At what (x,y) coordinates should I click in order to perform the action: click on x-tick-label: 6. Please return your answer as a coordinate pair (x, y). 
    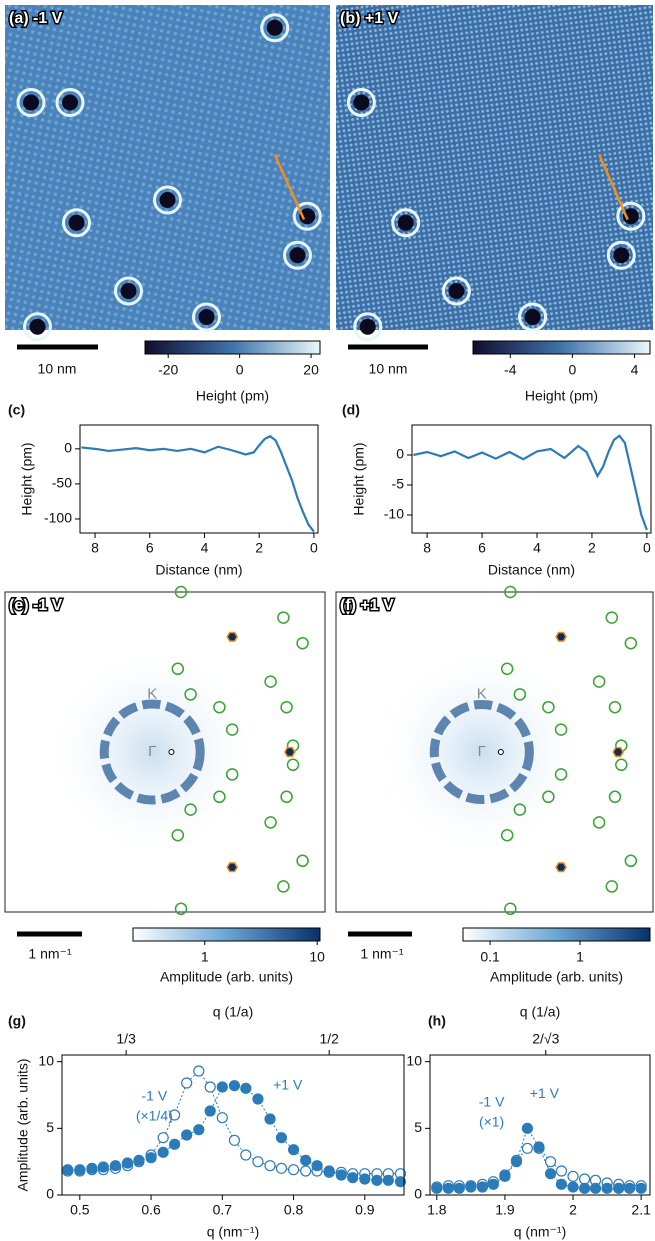
    Looking at the image, I should click on (150, 548).